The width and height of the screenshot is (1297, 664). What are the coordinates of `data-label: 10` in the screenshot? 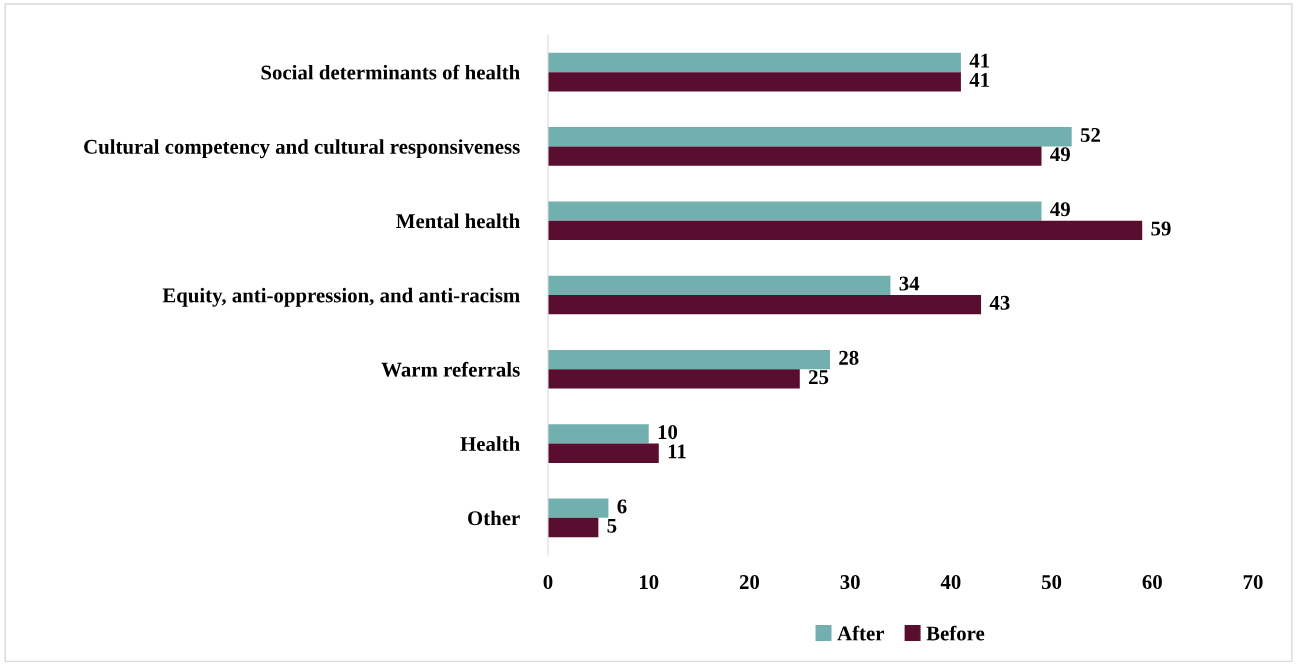 It's located at (668, 432).